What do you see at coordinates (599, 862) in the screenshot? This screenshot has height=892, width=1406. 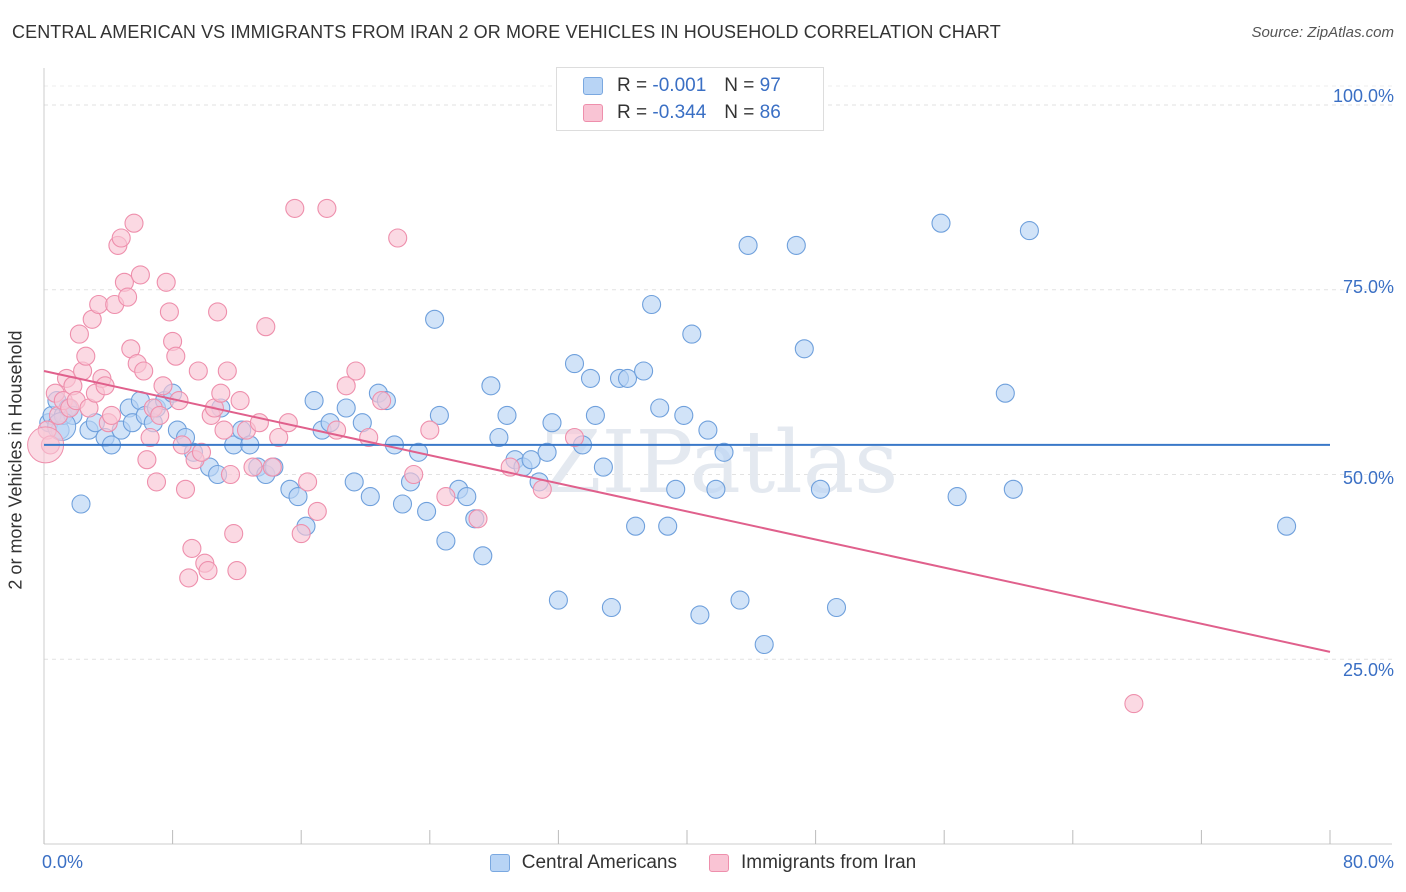 I see `legend-label: Central Americans` at bounding box center [599, 862].